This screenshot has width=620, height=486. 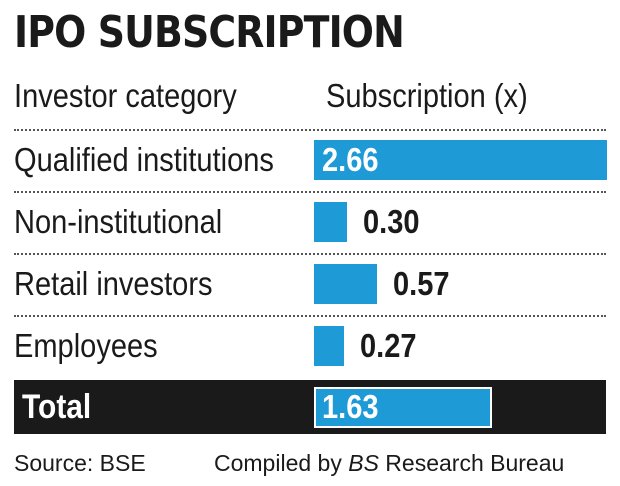 What do you see at coordinates (80, 463) in the screenshot?
I see `source-note: Source: BSE` at bounding box center [80, 463].